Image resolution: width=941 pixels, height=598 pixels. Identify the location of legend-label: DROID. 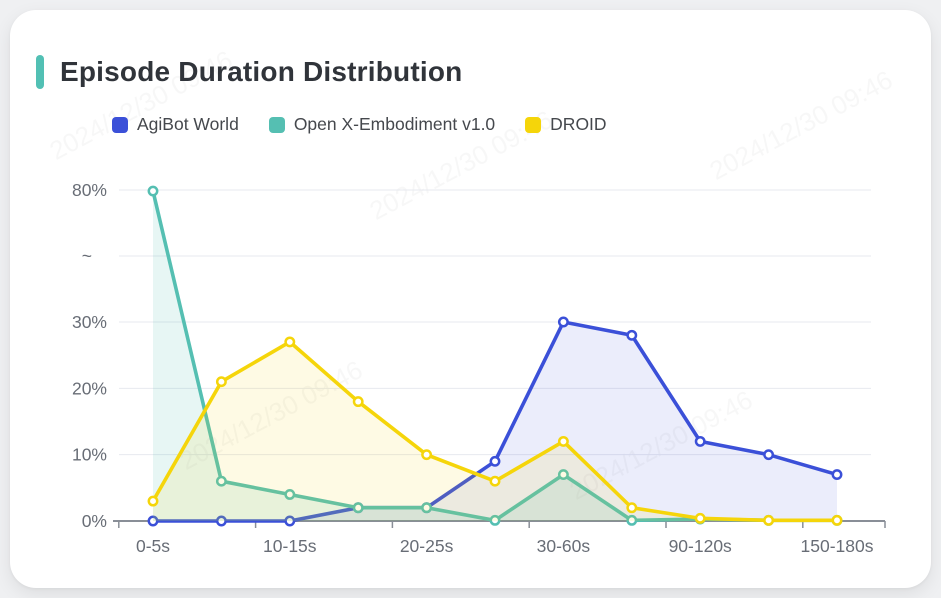
(578, 124).